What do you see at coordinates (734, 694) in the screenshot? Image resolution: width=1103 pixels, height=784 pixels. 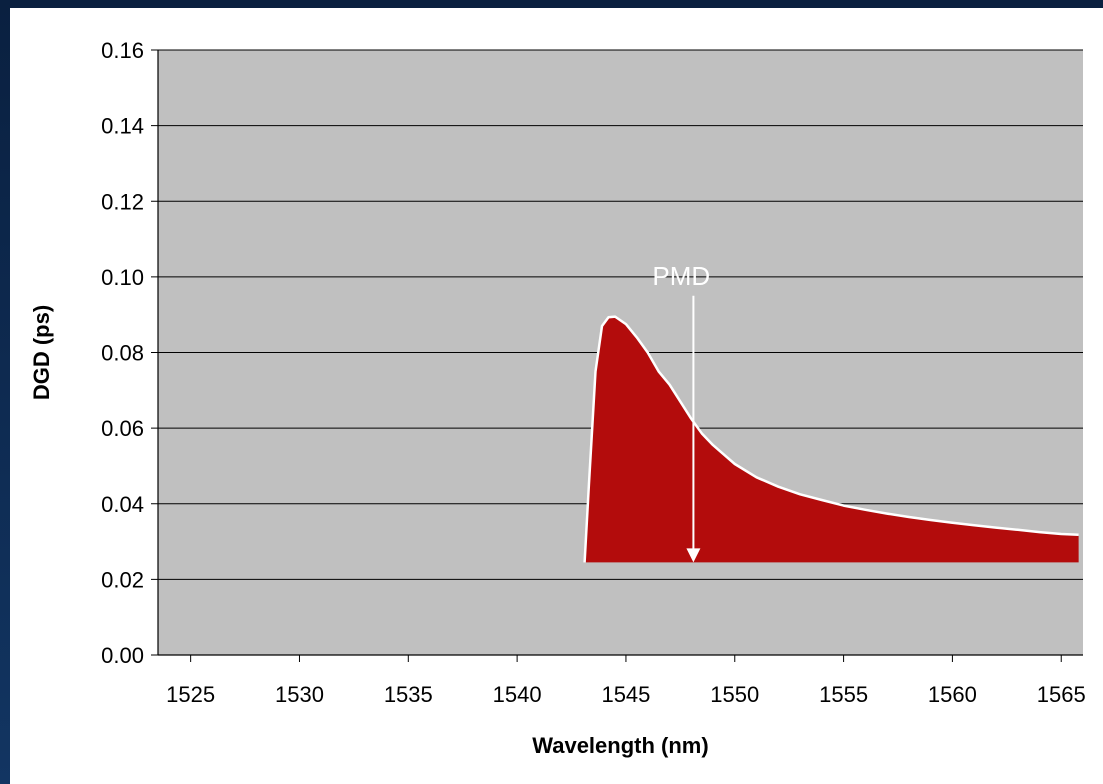 I see `x-tick-label: 1550` at bounding box center [734, 694].